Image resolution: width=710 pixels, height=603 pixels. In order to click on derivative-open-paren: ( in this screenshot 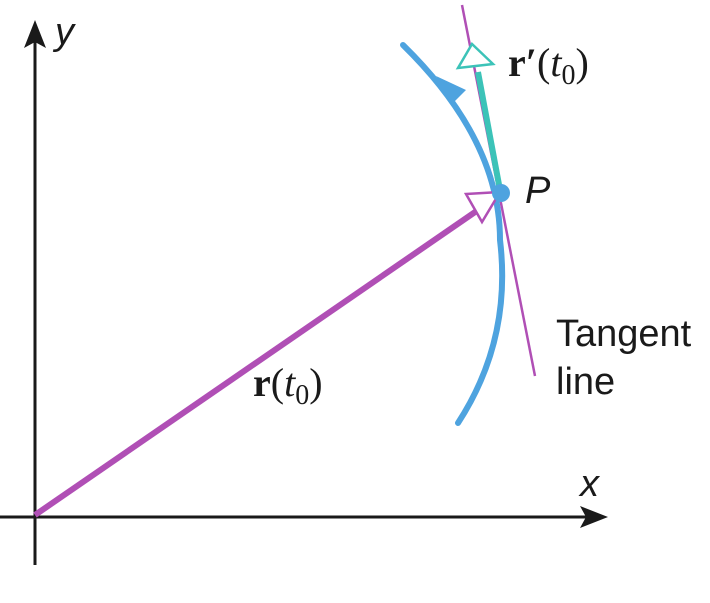, I will do `click(543, 62)`.